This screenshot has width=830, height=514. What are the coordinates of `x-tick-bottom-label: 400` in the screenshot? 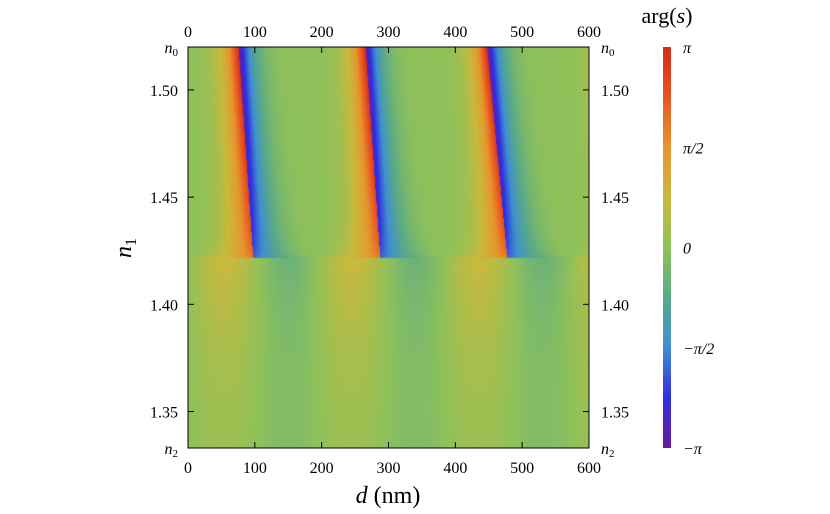 It's located at (455, 468).